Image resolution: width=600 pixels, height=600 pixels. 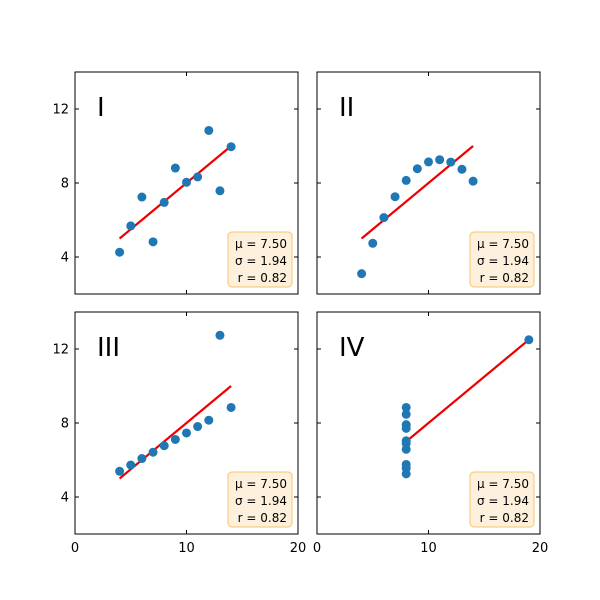 I want to click on panel-1-yticks: 4 8 12, so click(x=175, y=184).